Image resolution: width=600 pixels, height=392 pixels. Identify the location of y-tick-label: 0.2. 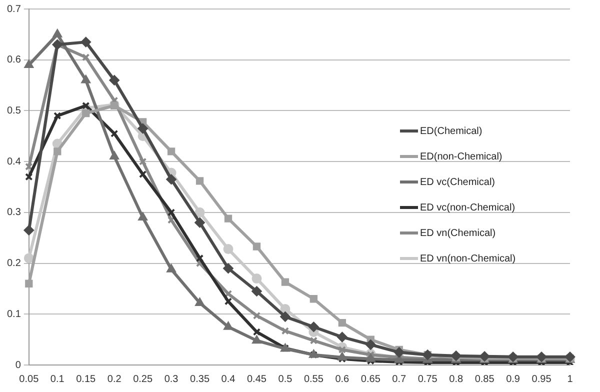
(14, 264).